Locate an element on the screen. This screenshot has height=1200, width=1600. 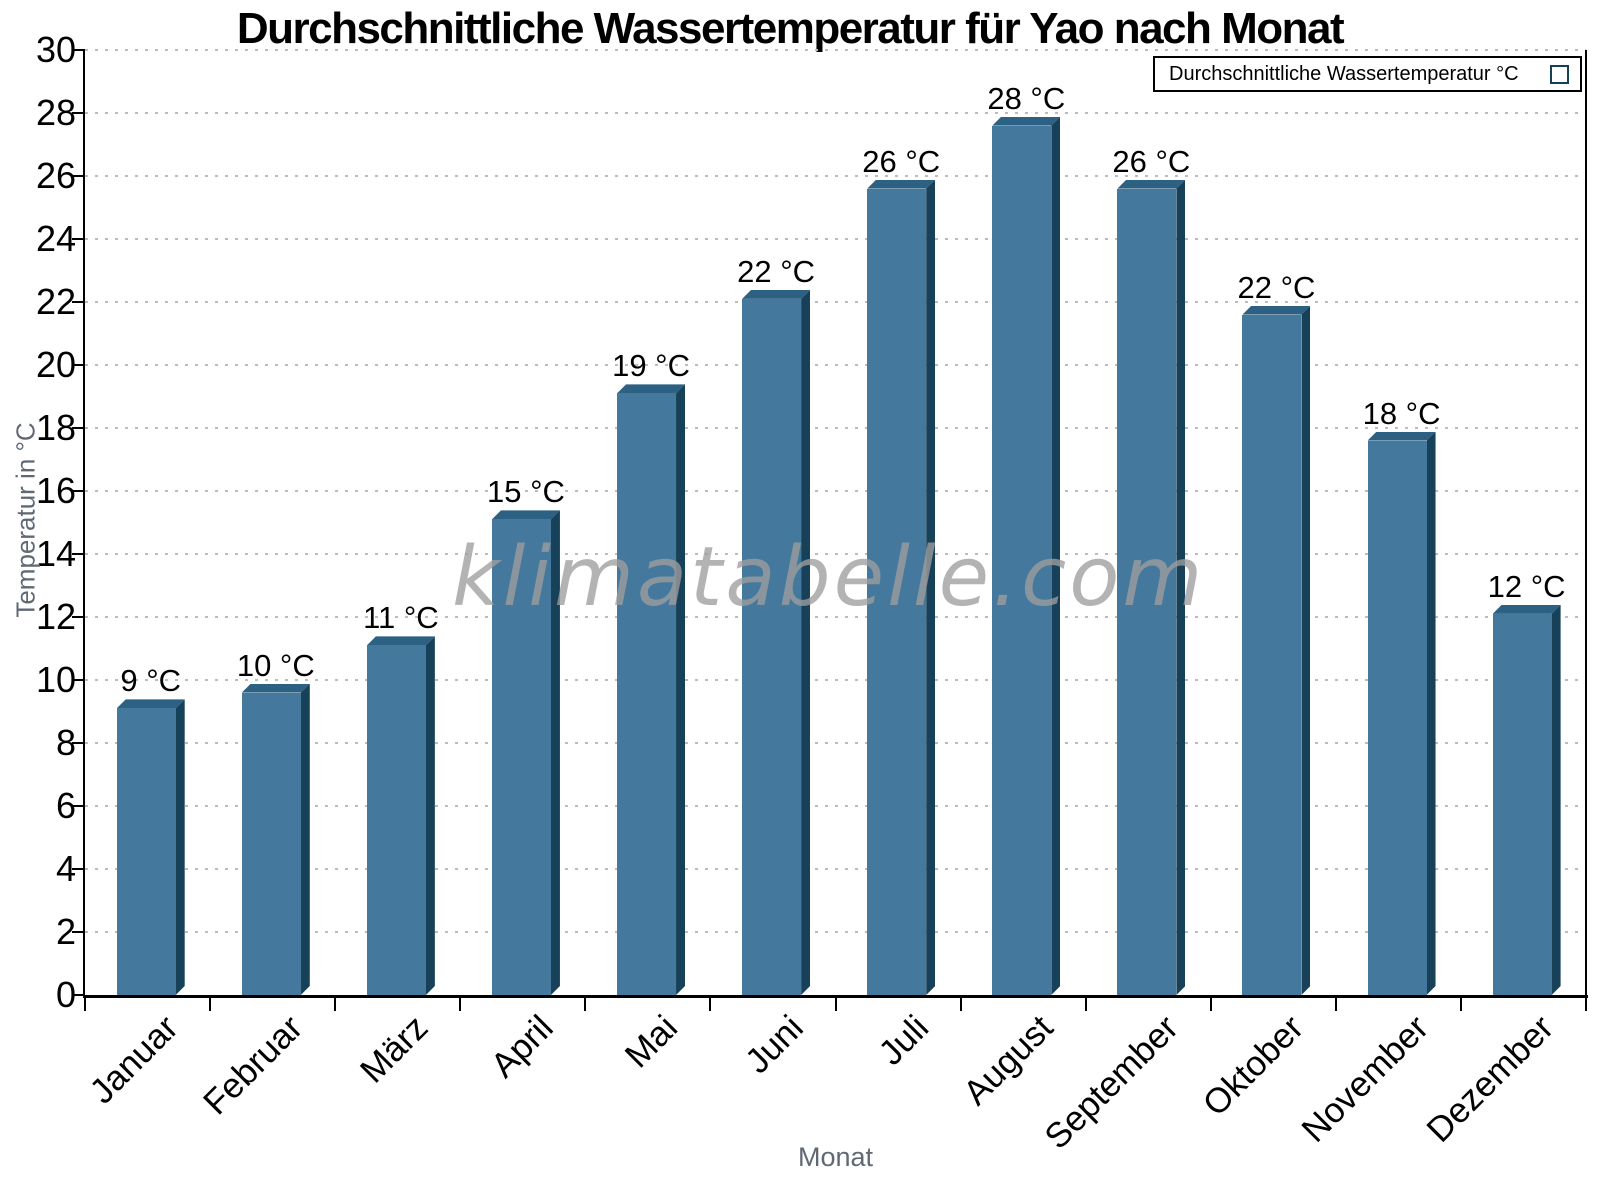
bar-value-label-juli: 26 °C is located at coordinates (901, 161).